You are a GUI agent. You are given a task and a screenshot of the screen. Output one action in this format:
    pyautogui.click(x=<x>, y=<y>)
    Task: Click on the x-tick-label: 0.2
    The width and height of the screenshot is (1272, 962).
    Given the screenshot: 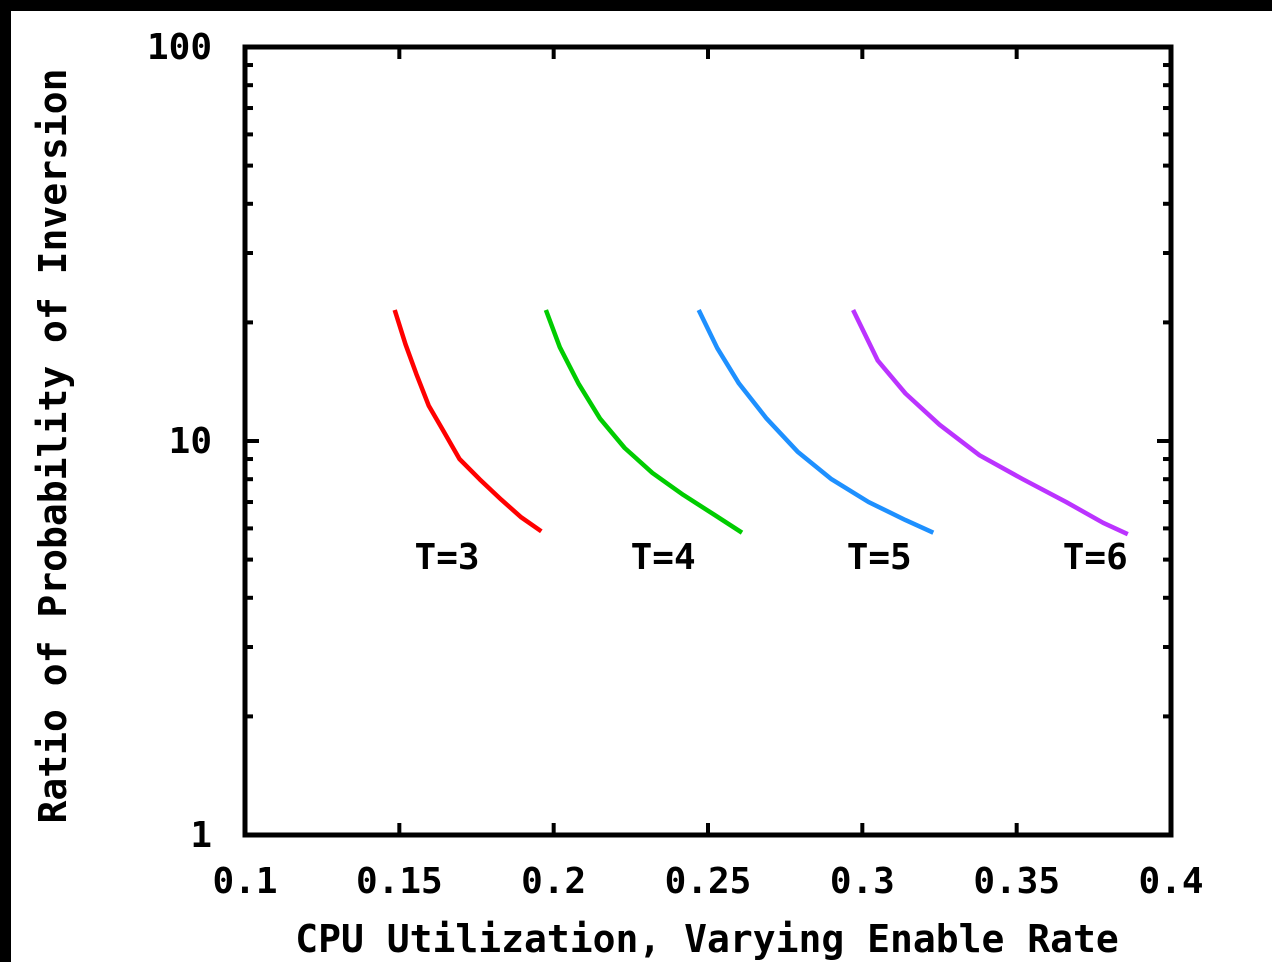 What is the action you would take?
    pyautogui.click(x=553, y=881)
    